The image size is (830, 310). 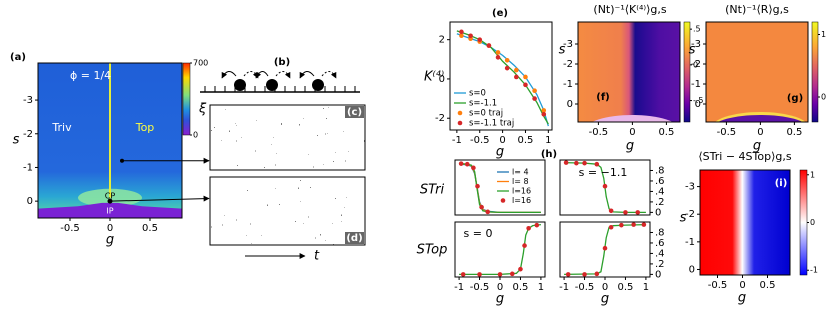 What do you see at coordinates (432, 190) in the screenshot?
I see `y-axis-label: STri` at bounding box center [432, 190].